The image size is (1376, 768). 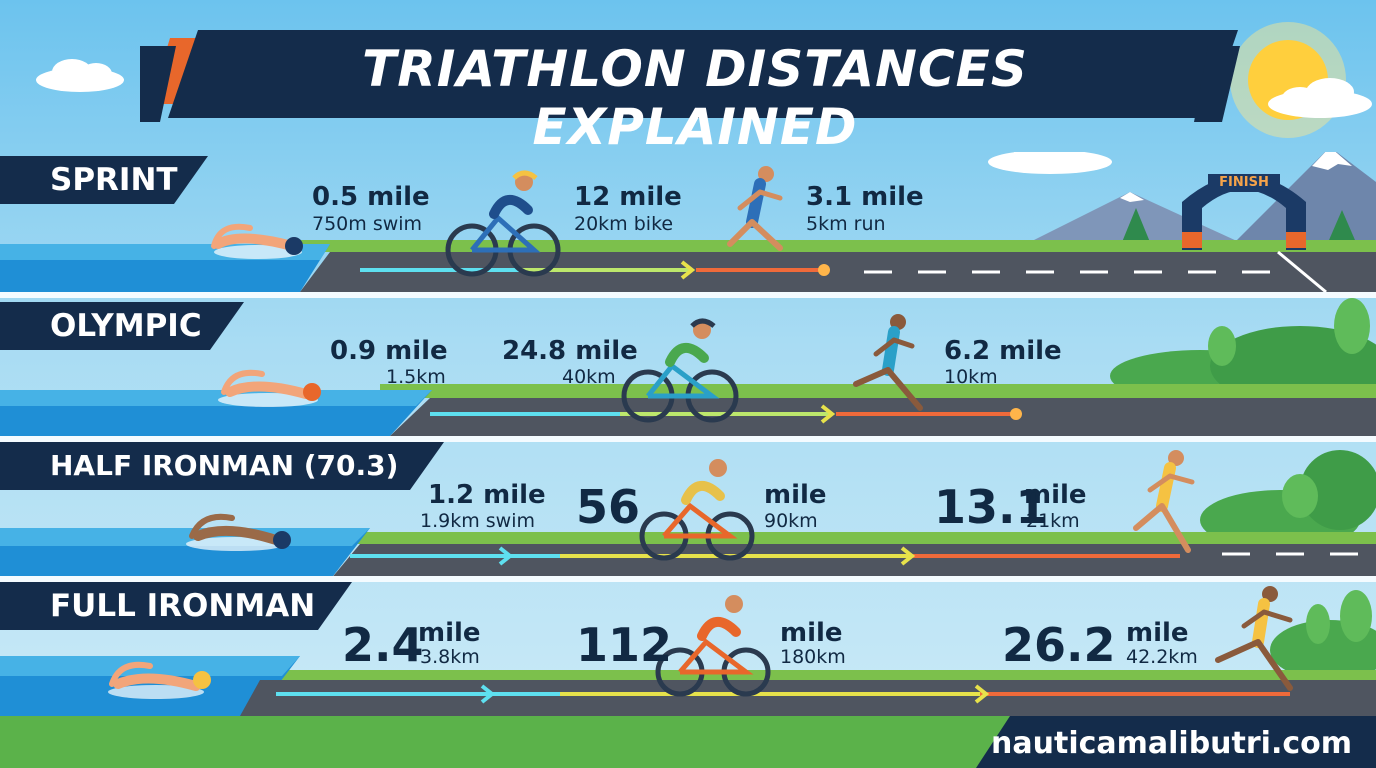 I want to click on level-label: FULL IRONMAN, so click(x=176, y=606).